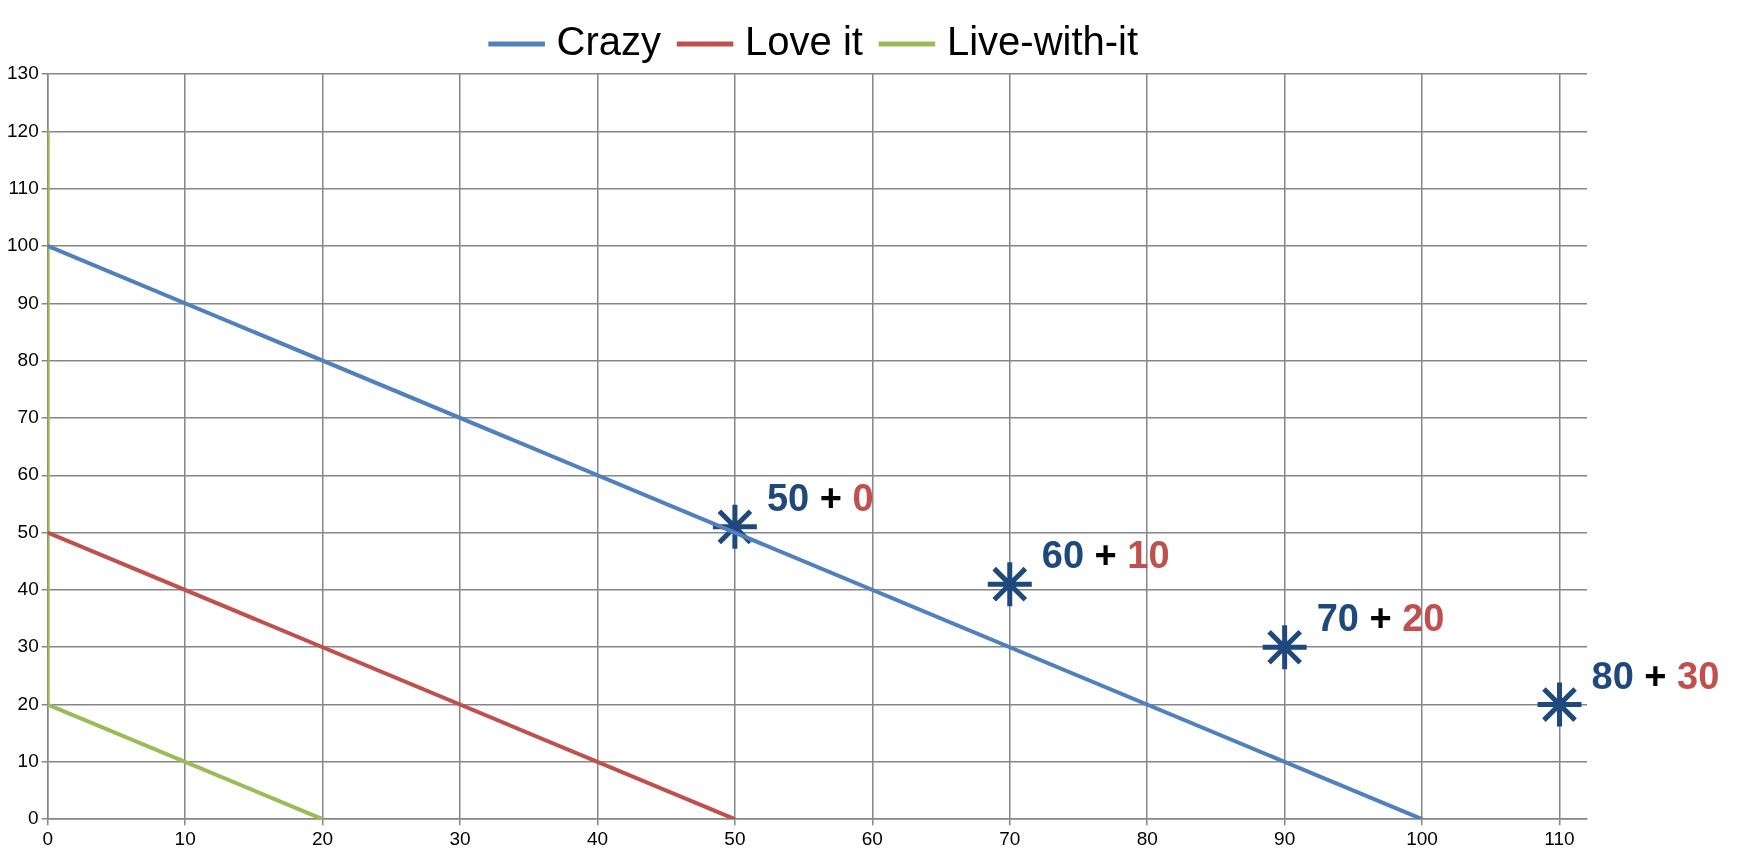  I want to click on y-tick-label: 70, so click(28, 417).